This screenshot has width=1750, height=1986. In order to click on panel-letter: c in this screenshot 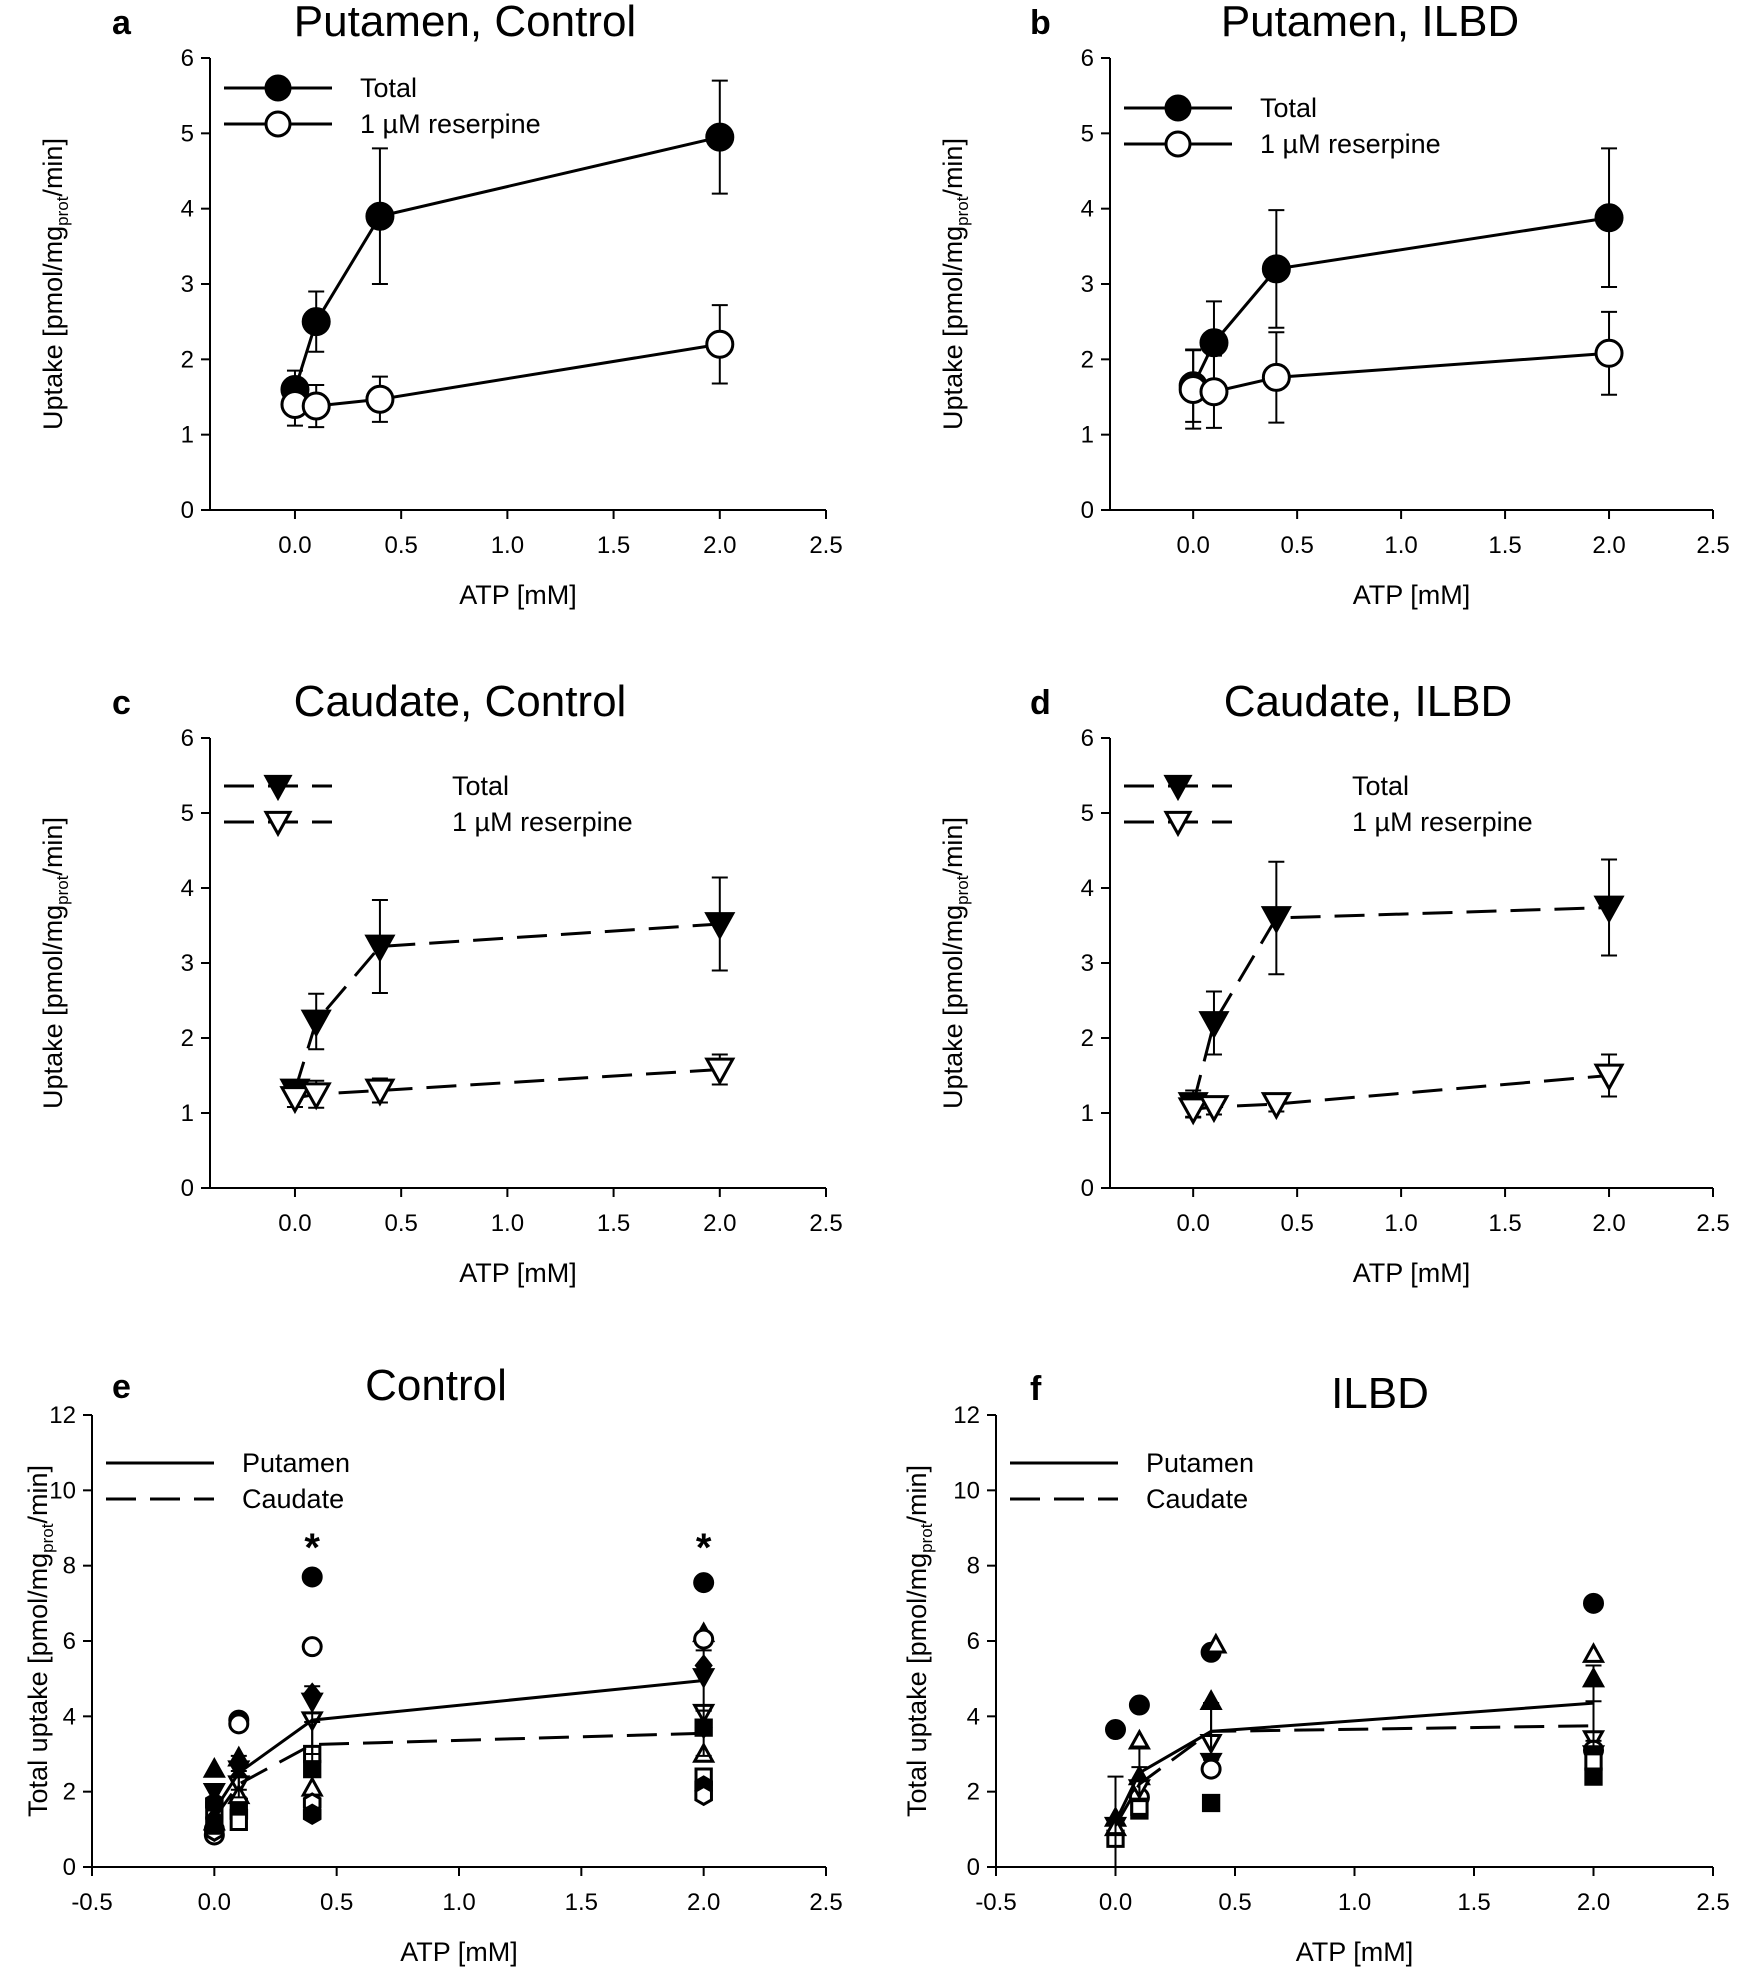, I will do `click(121, 703)`.